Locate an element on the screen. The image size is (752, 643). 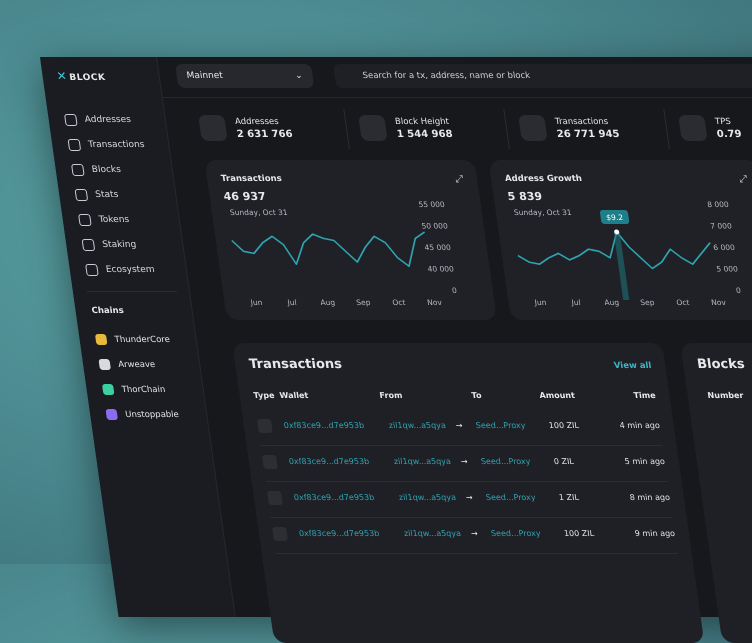
stat: Transactions 26 771 945 is located at coordinates (569, 128).